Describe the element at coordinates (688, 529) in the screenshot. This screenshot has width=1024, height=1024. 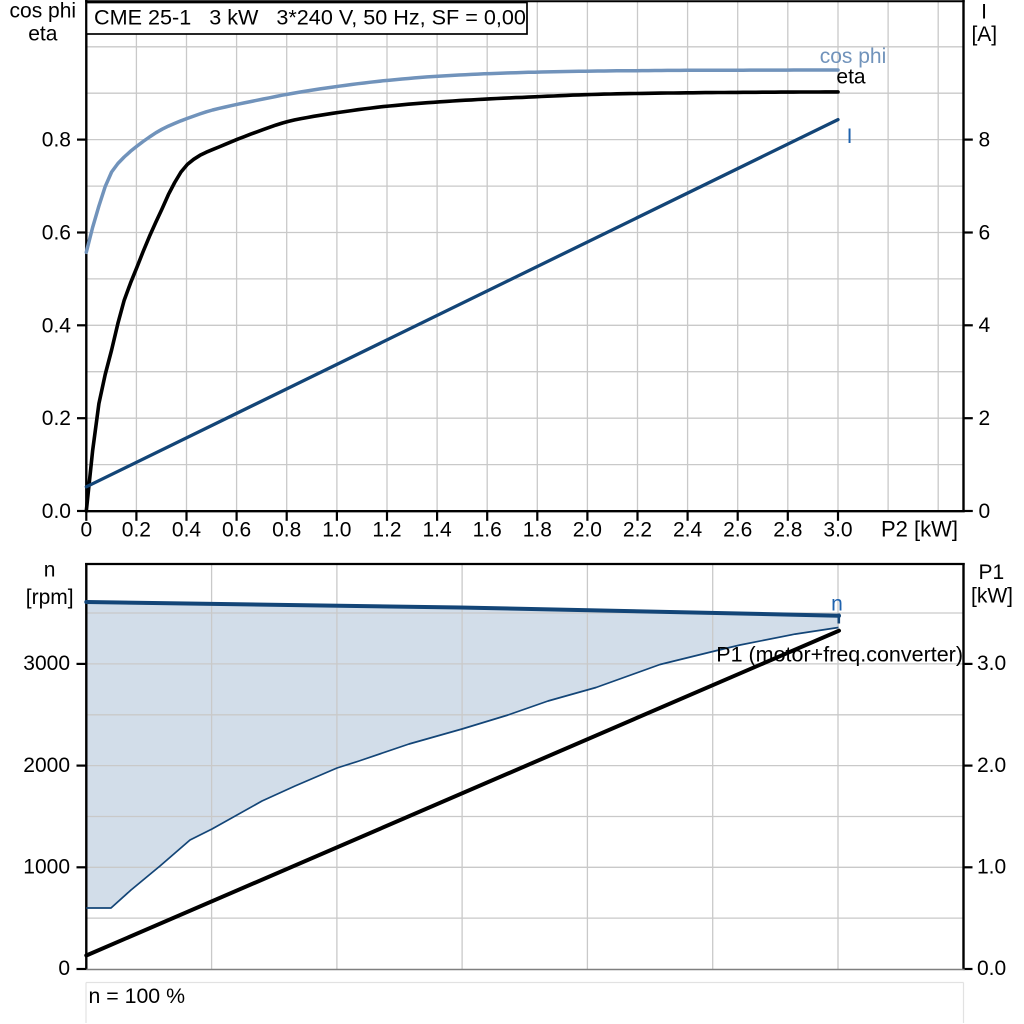
I see `svg-text: 2.4` at that location.